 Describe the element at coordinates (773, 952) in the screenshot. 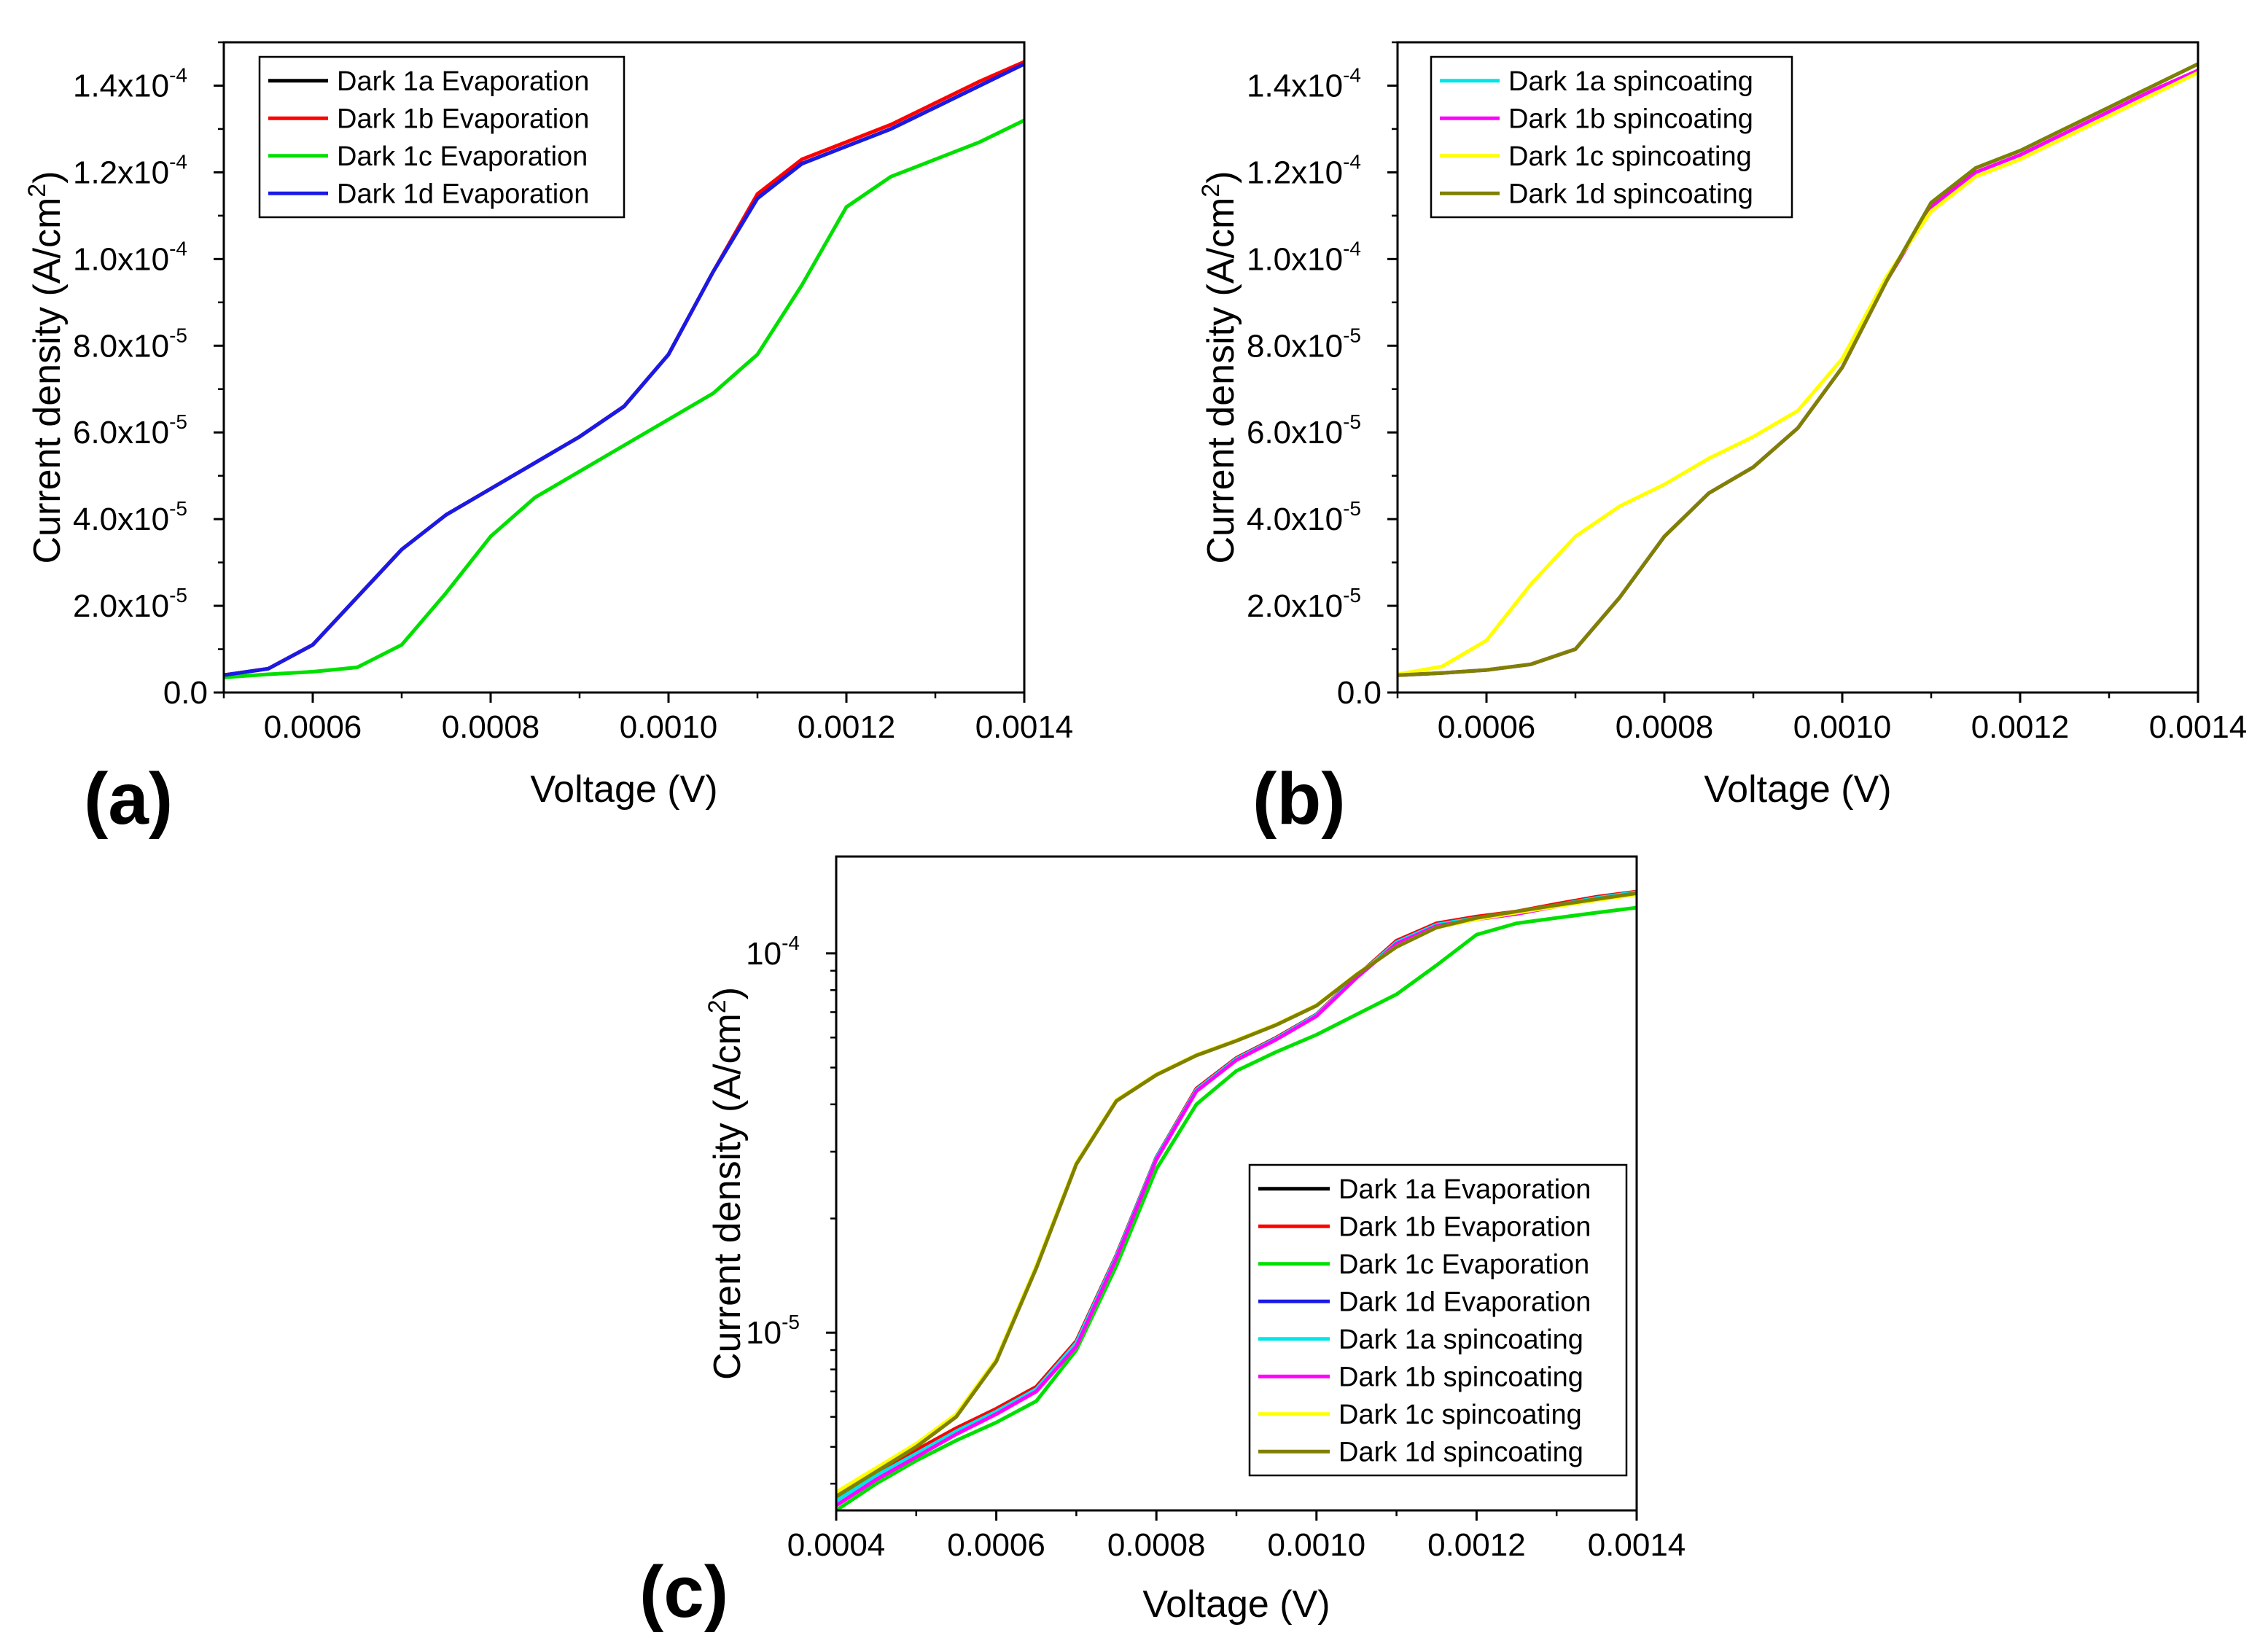

I see `y-tick-label: 10⁻⁴` at that location.